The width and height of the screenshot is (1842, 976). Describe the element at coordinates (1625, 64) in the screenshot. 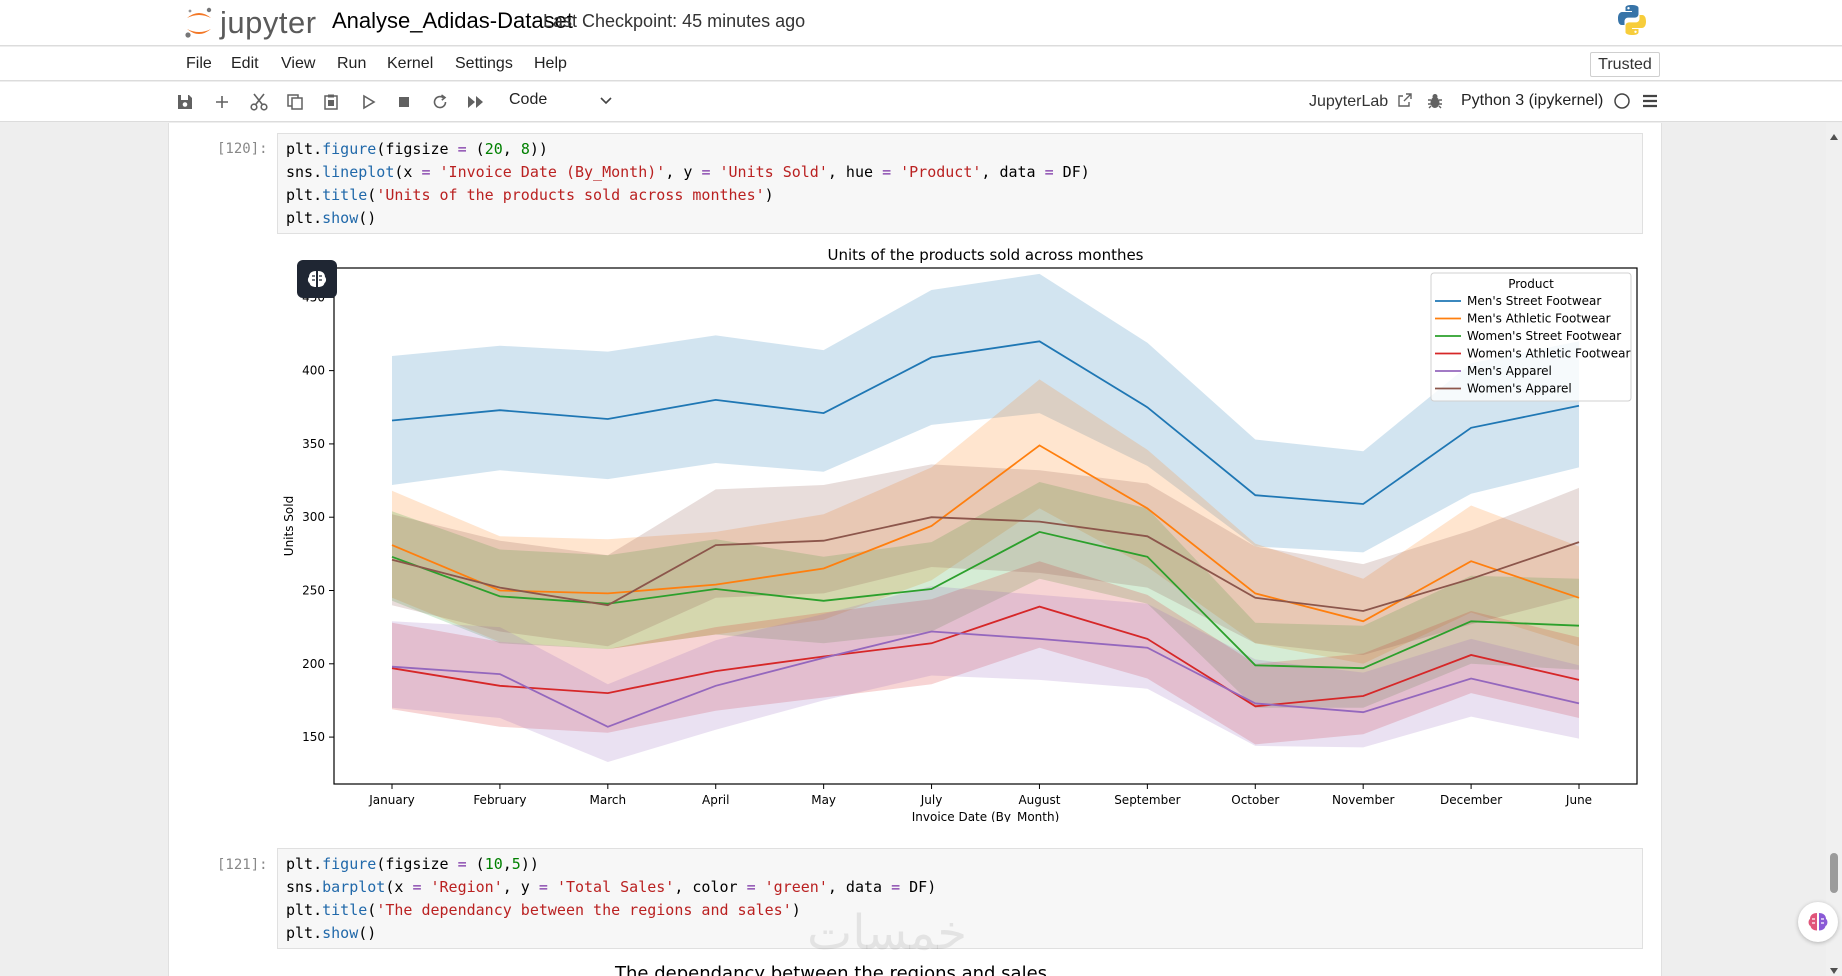

I see `trusted-indicator: Trusted` at that location.